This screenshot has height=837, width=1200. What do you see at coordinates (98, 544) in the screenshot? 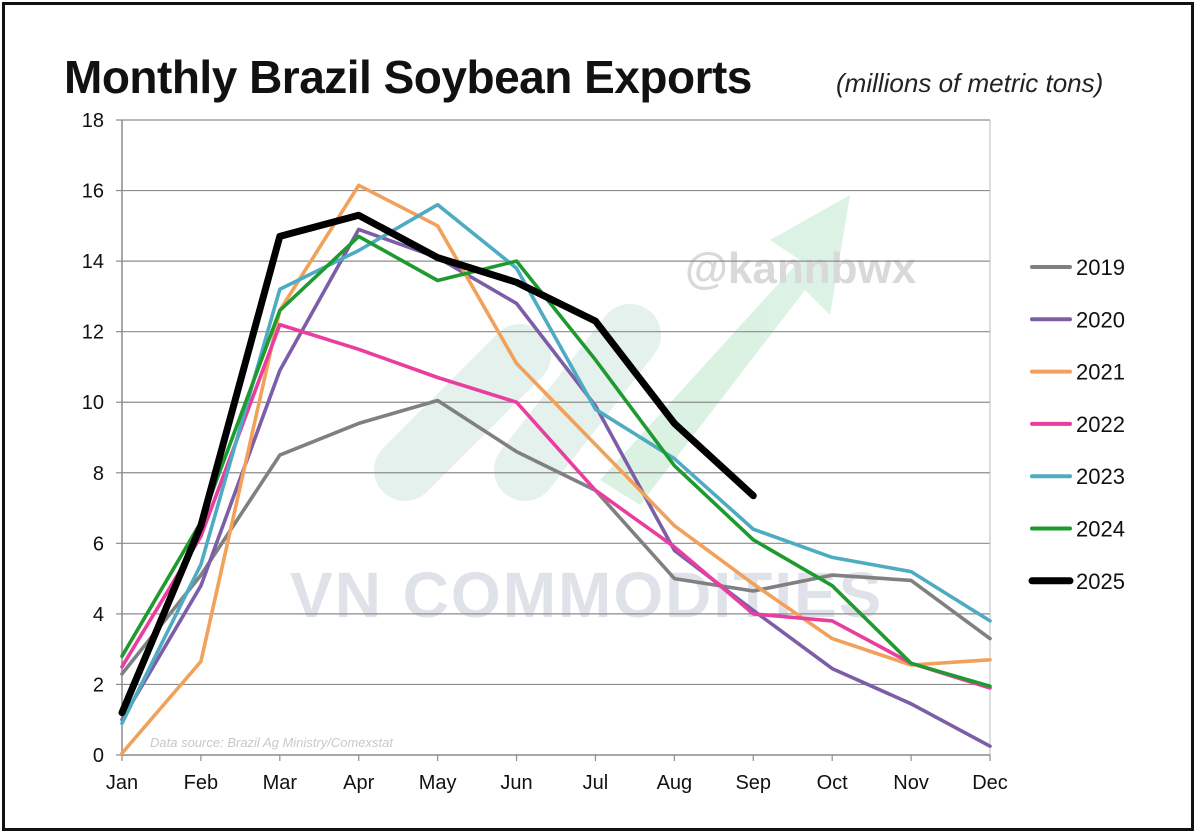
I see `y-tick-label: 6` at bounding box center [98, 544].